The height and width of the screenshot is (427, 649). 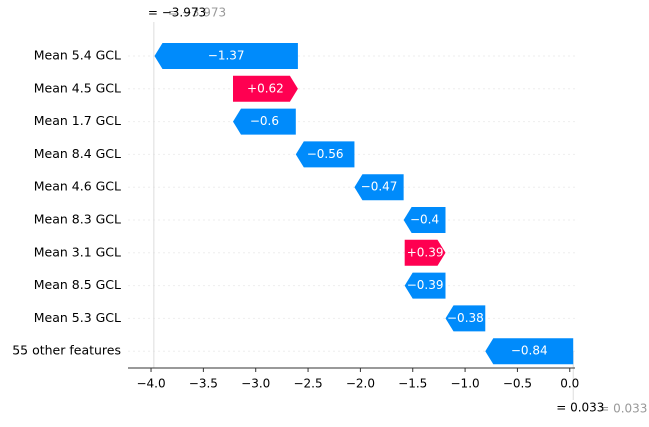 I want to click on value-label: −0.4, so click(x=424, y=220).